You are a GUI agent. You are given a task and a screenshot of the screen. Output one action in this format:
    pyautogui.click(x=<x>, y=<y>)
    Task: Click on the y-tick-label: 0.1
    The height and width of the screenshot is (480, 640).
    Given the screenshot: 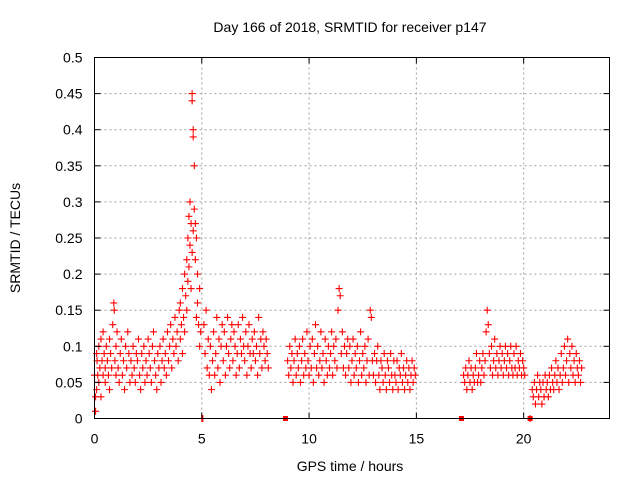 What is the action you would take?
    pyautogui.click(x=73, y=346)
    